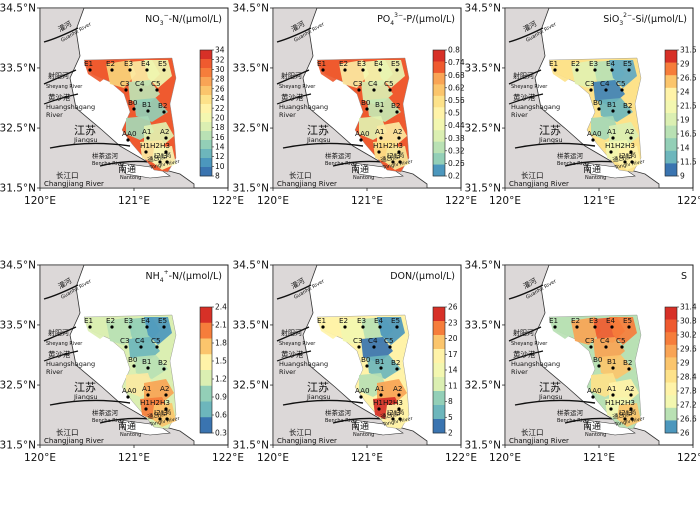 This screenshot has width=700, height=508. I want to click on colorbar-tick-label: 2.4, so click(221, 307).